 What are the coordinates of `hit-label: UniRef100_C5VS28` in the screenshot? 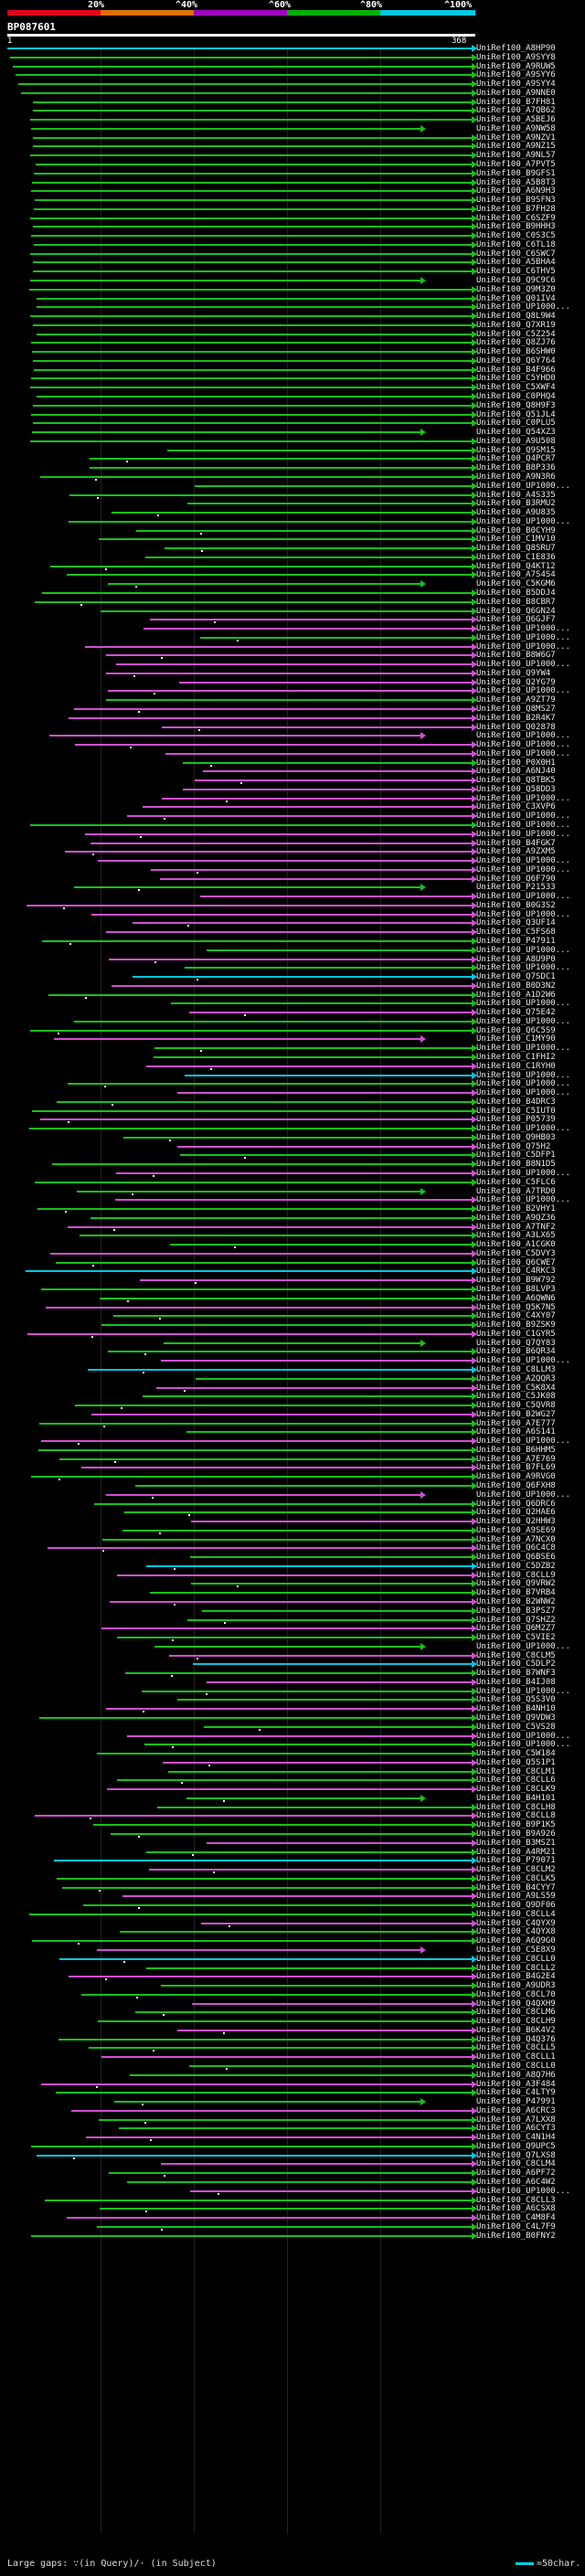 It's located at (516, 1727).